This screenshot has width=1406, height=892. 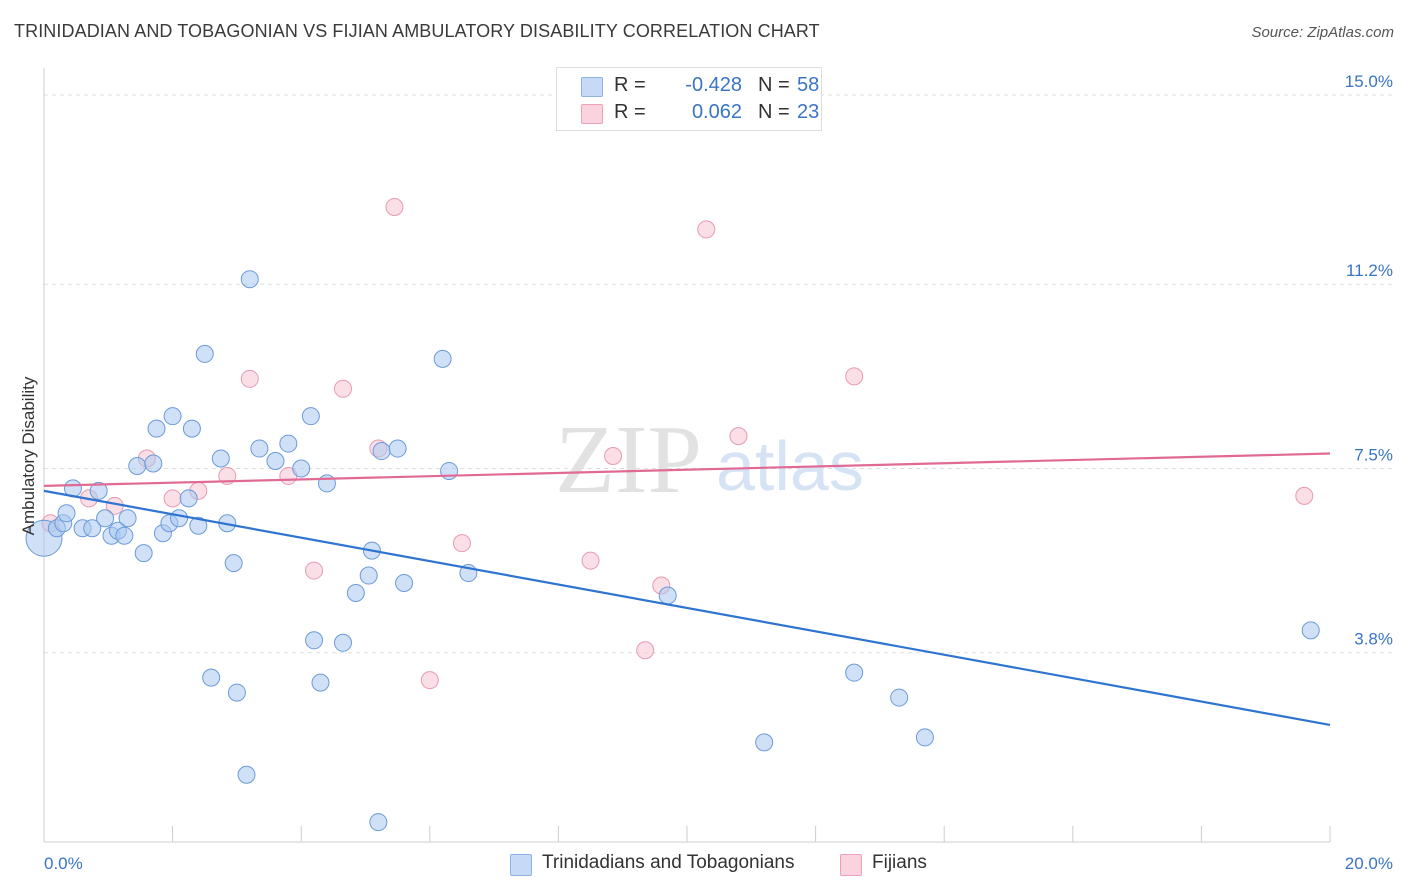 I want to click on trendline-fijians, so click(x=687, y=470).